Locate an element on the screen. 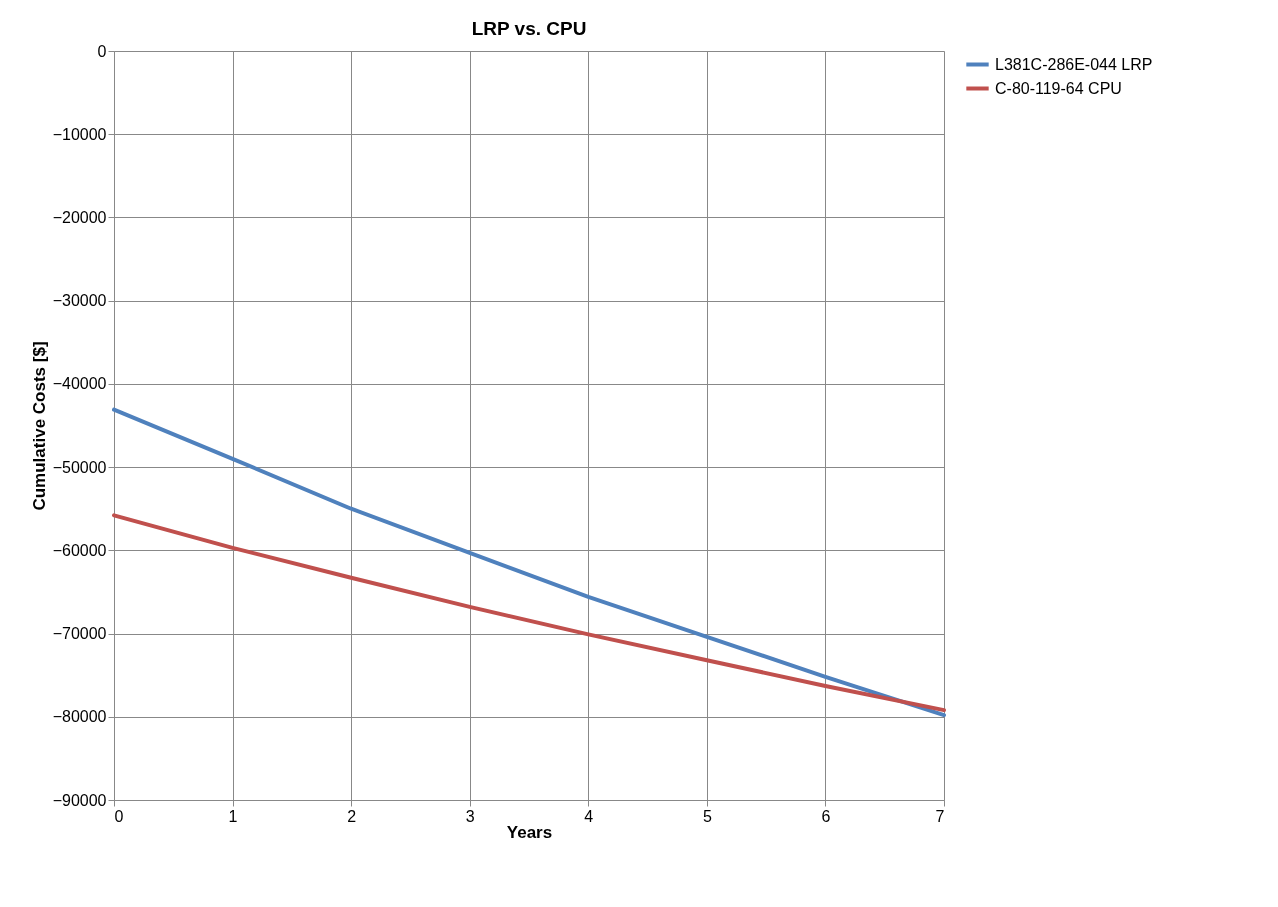 The width and height of the screenshot is (1278, 907). x-tick-label: 0 is located at coordinates (119, 816).